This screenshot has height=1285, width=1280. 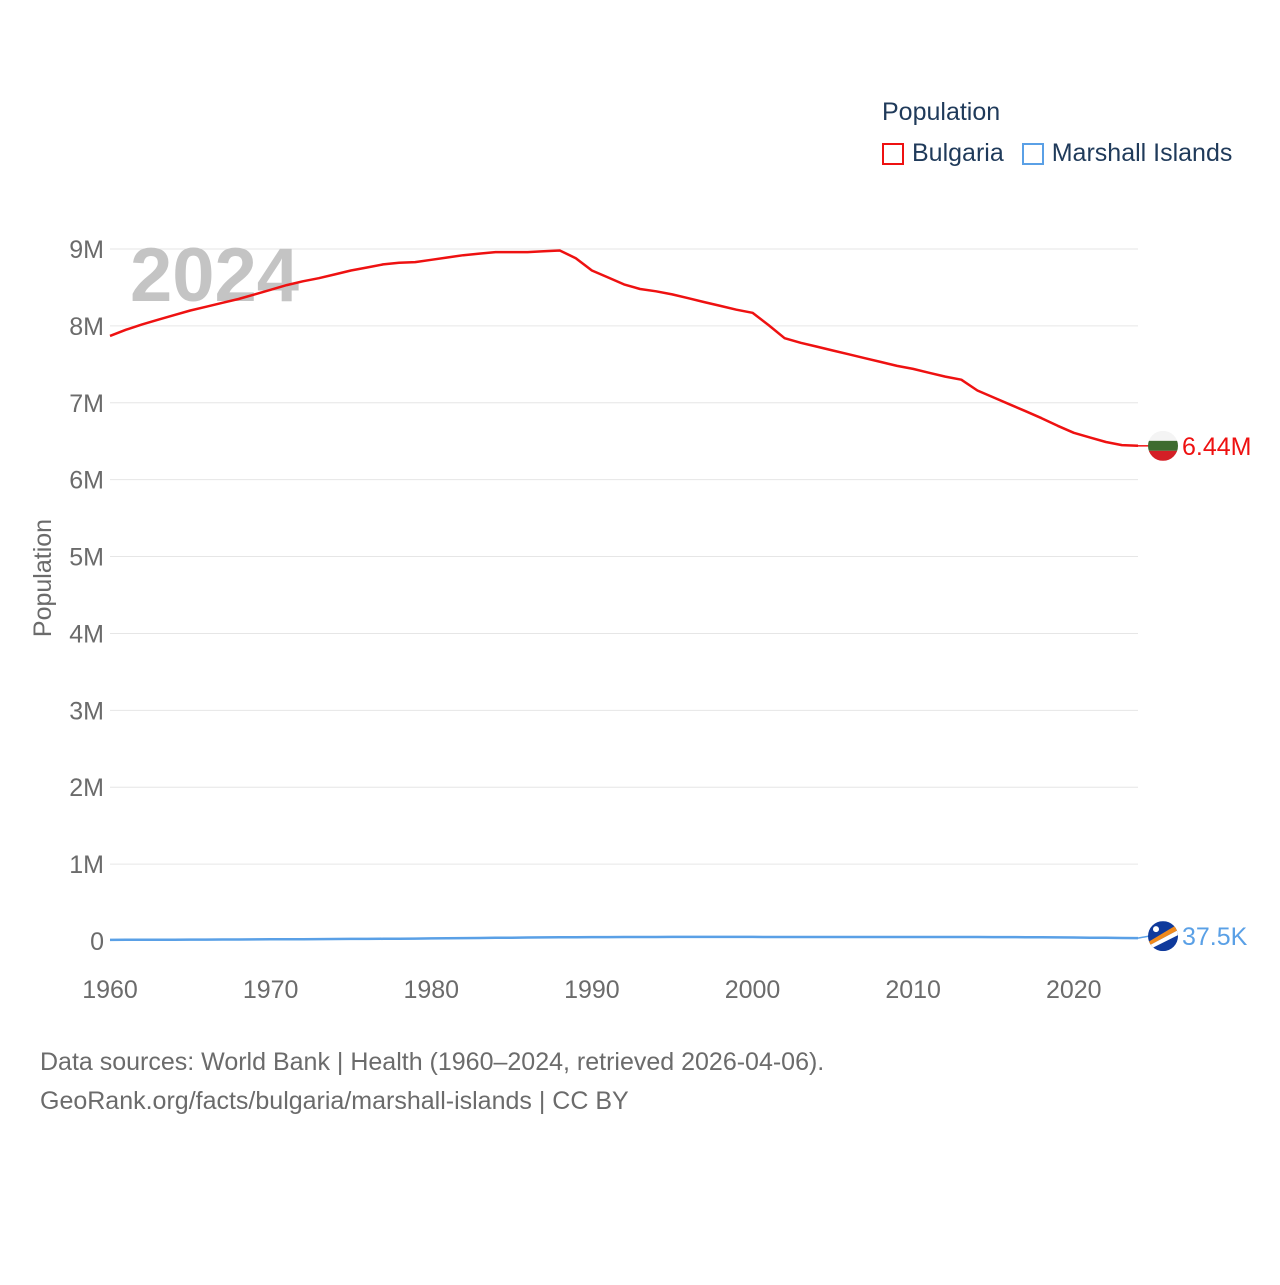 I want to click on bulgaria-flag-icon, so click(x=1163, y=445).